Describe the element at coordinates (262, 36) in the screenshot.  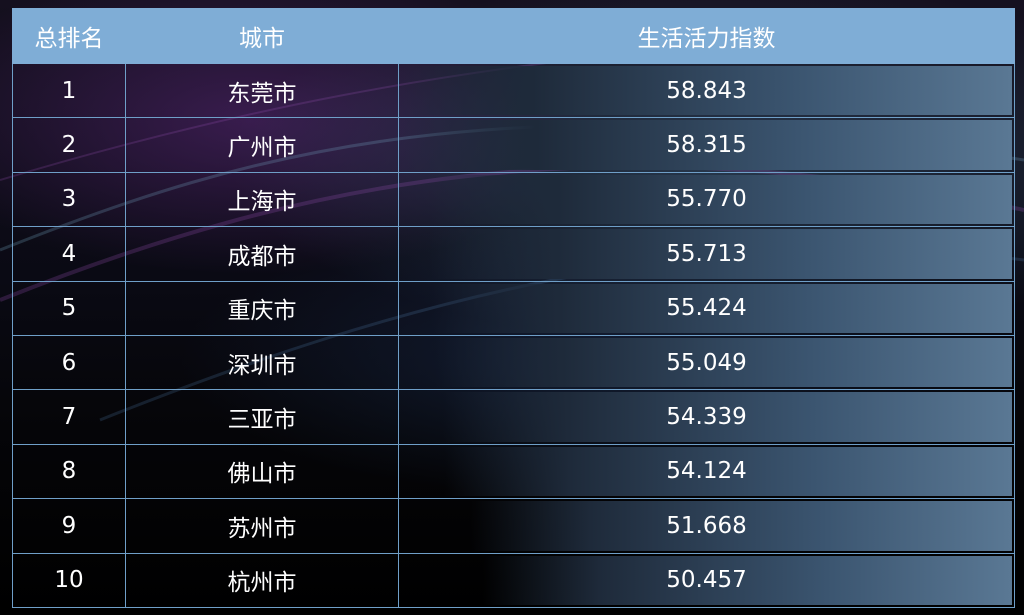
I see `header-city: 城市` at that location.